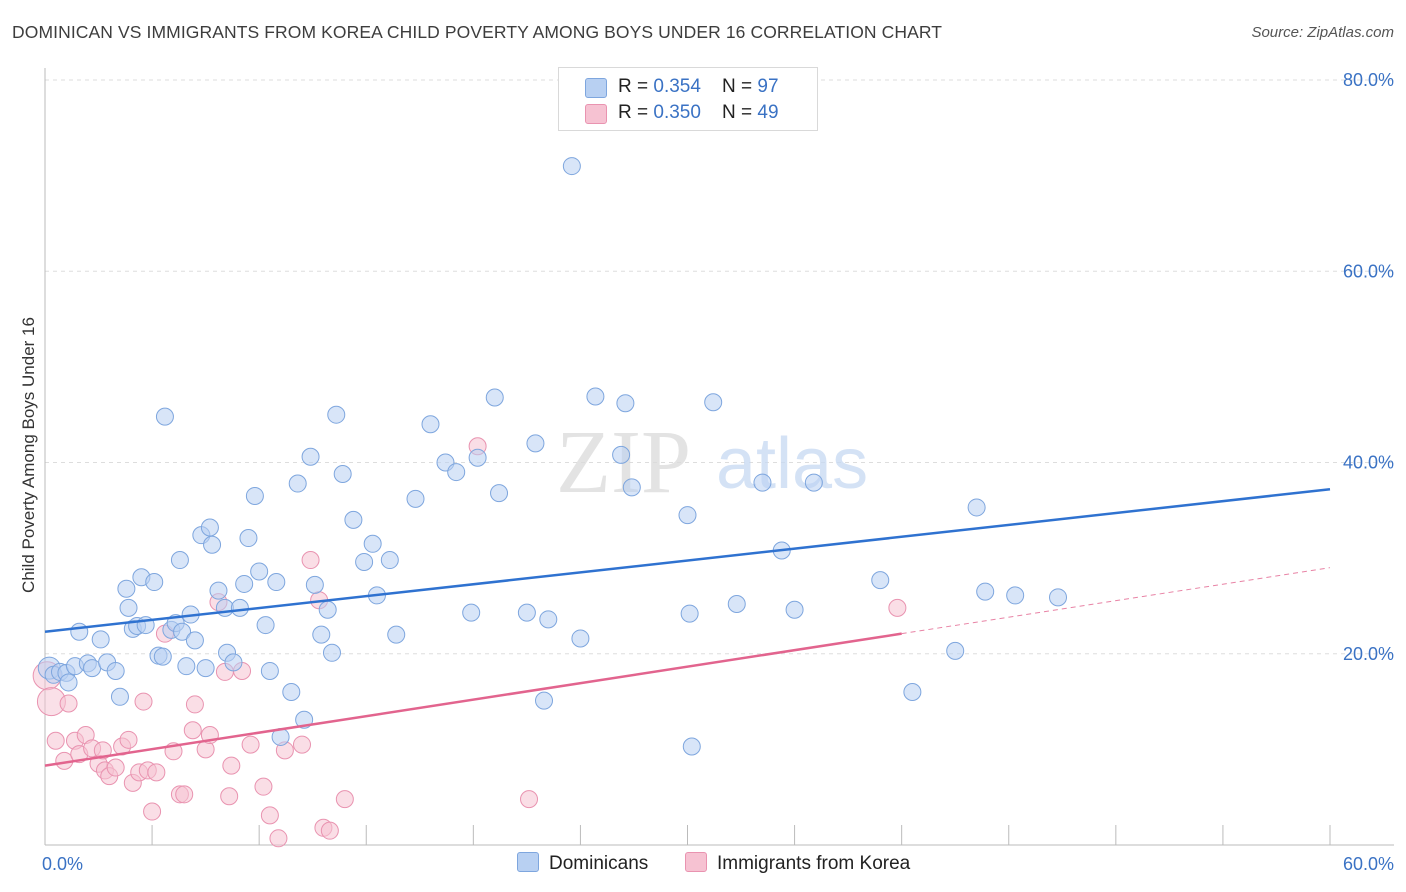 The width and height of the screenshot is (1406, 892). Describe the element at coordinates (473, 699) in the screenshot. I see `trend-line-korea` at that location.